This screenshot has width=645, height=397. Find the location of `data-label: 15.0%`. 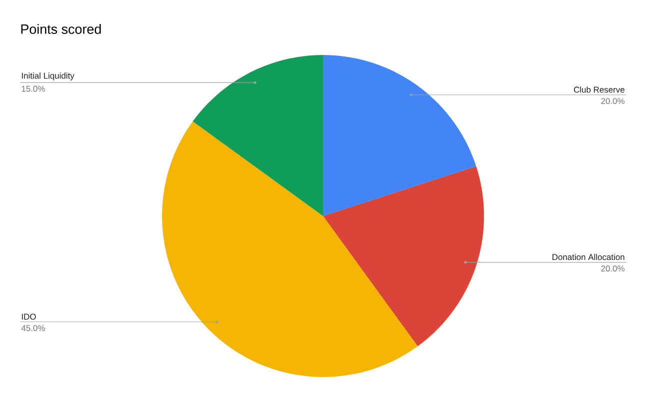

data-label: 15.0% is located at coordinates (33, 89).